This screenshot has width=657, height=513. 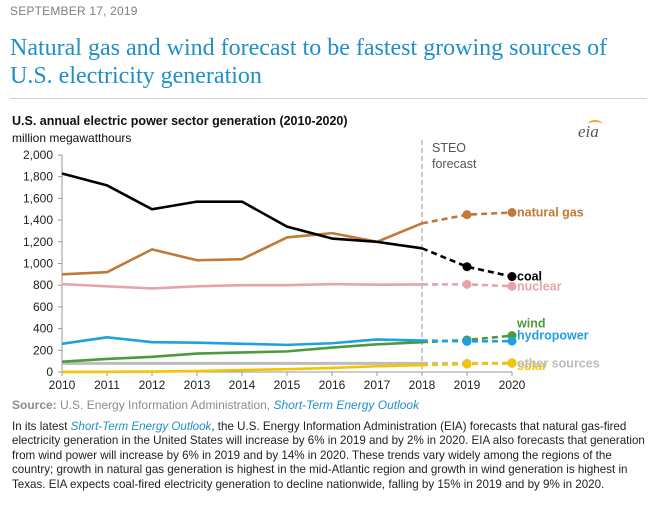 I want to click on series-label-solar: solar, so click(x=532, y=366).